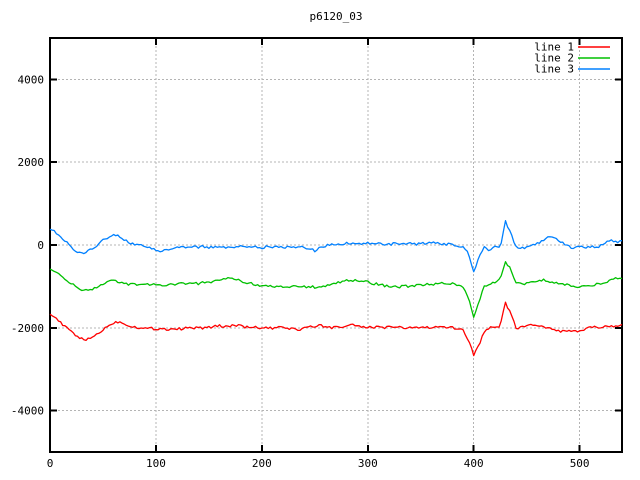 Image resolution: width=640 pixels, height=480 pixels. I want to click on chart-title: p6120_03, so click(336, 16).